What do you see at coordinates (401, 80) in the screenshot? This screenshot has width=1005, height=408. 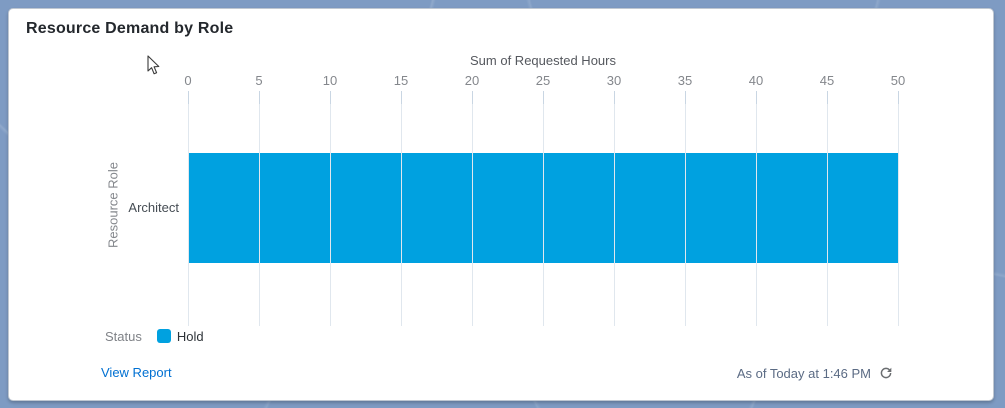 I see `tick-label-15: 15` at bounding box center [401, 80].